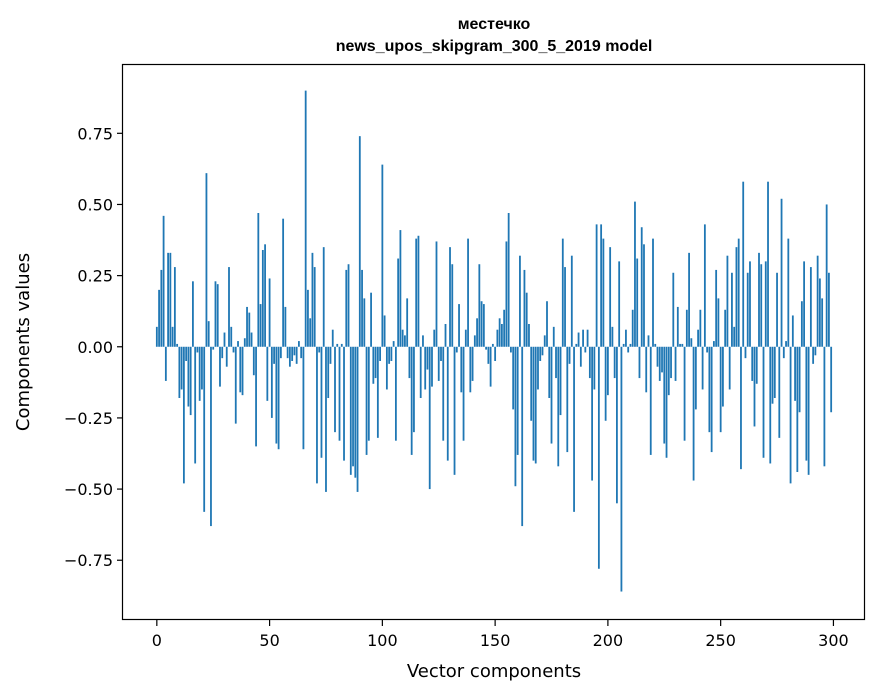 The width and height of the screenshot is (880, 696). I want to click on chart-title: местечко, so click(494, 24).